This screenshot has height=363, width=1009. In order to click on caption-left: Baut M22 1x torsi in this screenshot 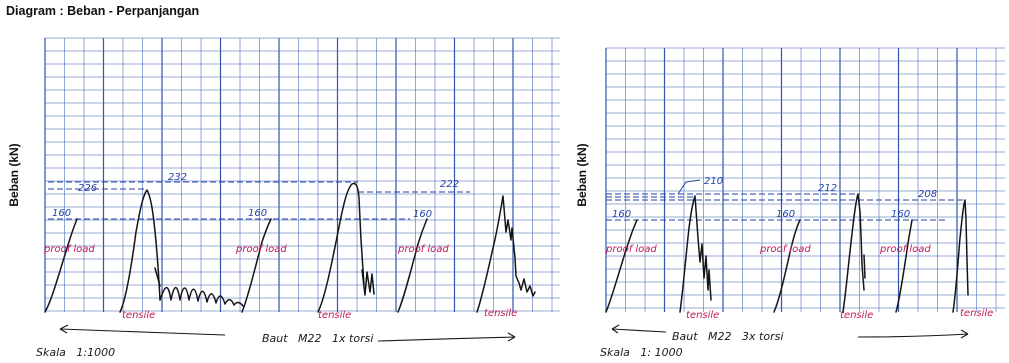, I will do `click(317, 338)`.